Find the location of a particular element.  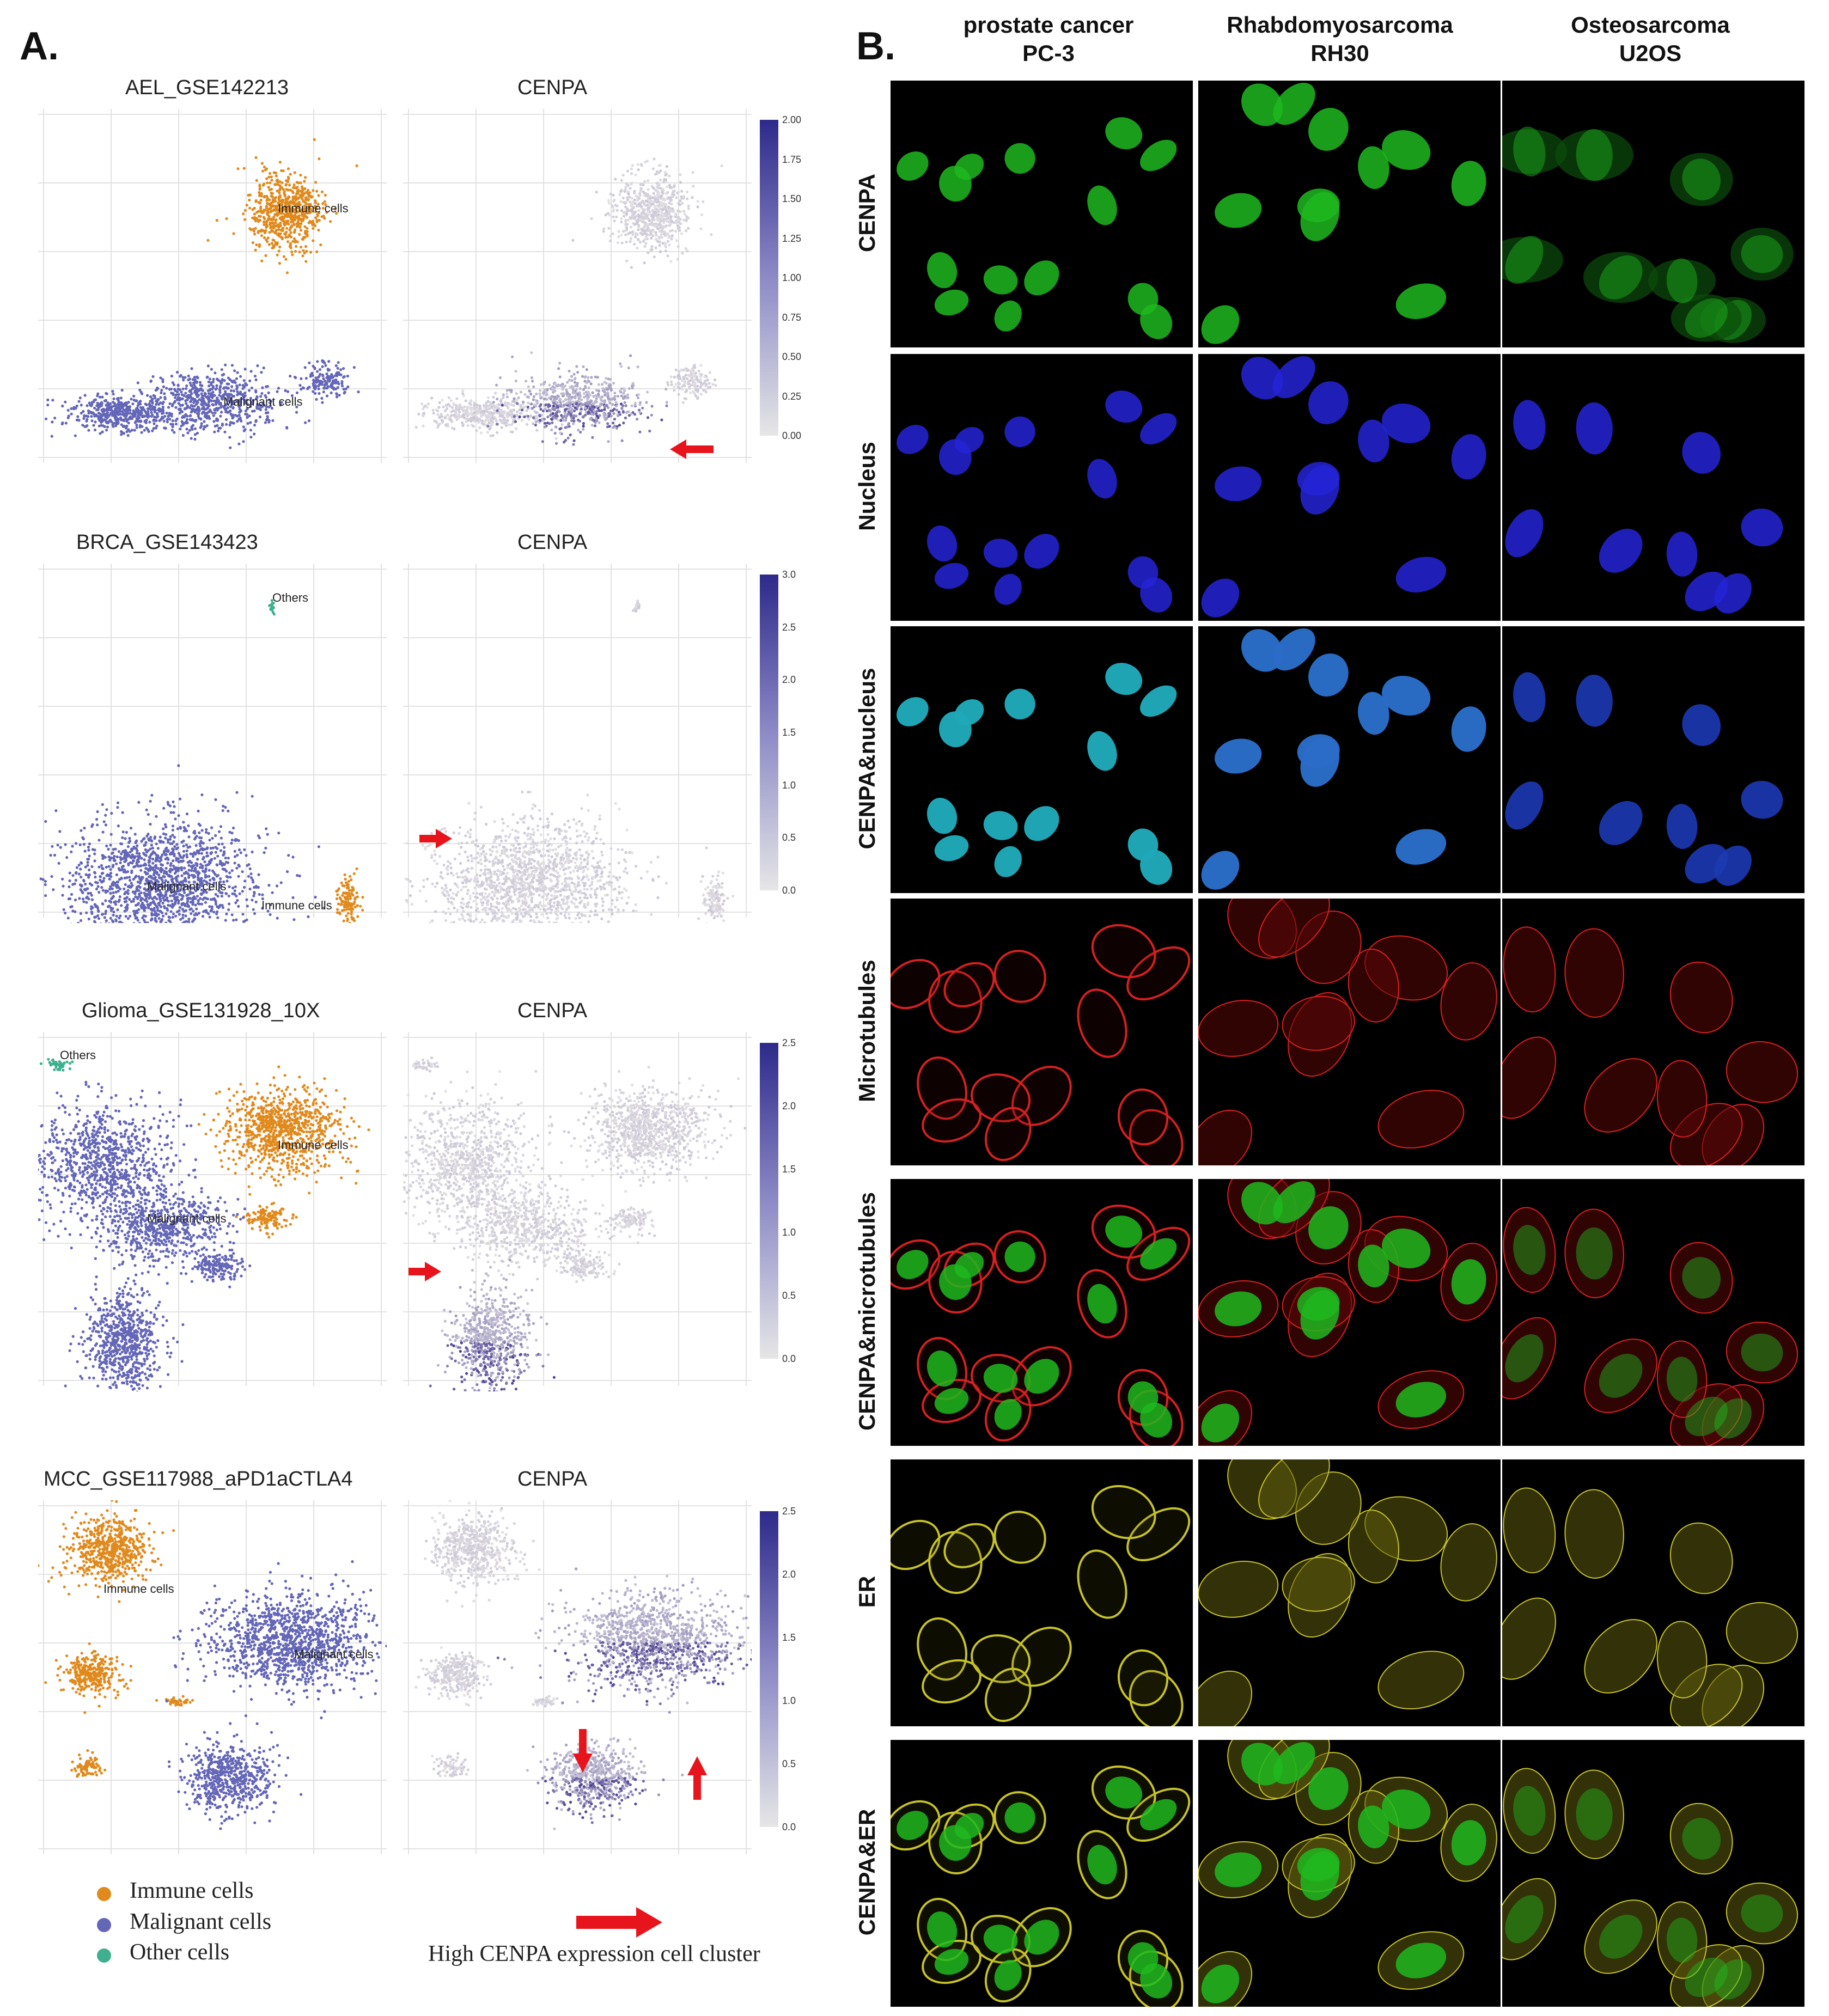

row-2-colorbar-tick: 2.5 is located at coordinates (789, 627).